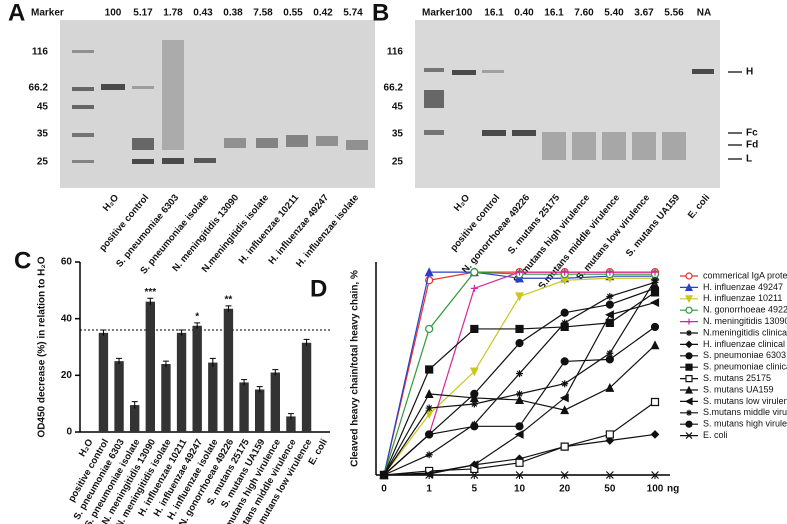 Image resolution: width=787 pixels, height=524 pixels. I want to click on lane-value: 100, so click(113, 13).